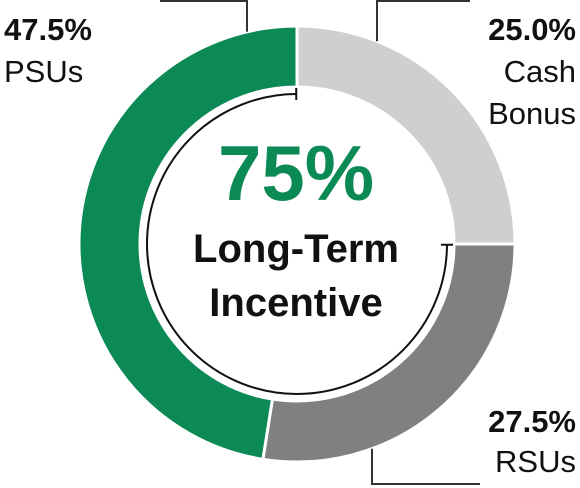 Image resolution: width=580 pixels, height=488 pixels. What do you see at coordinates (532, 421) in the screenshot?
I see `rsus-value-label: 27.5%` at bounding box center [532, 421].